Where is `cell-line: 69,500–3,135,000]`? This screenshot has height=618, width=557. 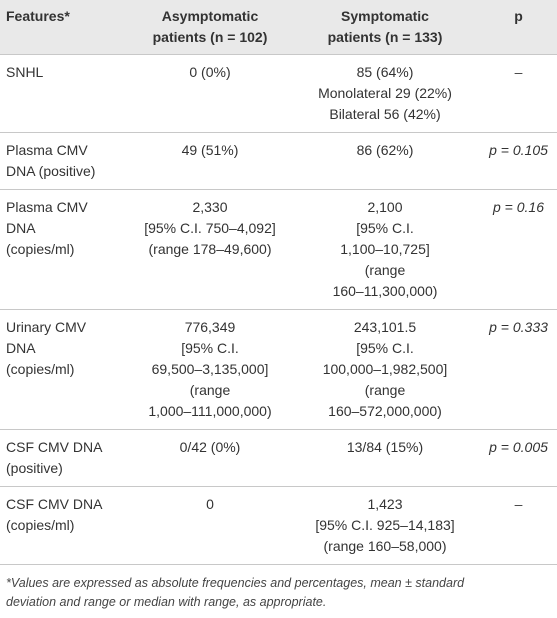 cell-line: 69,500–3,135,000] is located at coordinates (210, 369).